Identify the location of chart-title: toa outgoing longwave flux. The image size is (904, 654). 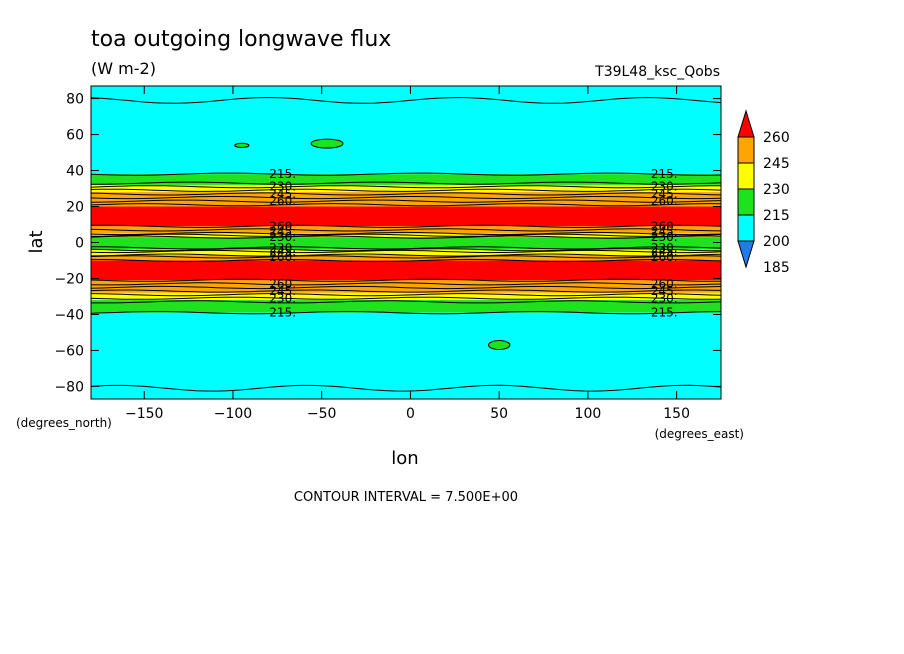
(241, 39).